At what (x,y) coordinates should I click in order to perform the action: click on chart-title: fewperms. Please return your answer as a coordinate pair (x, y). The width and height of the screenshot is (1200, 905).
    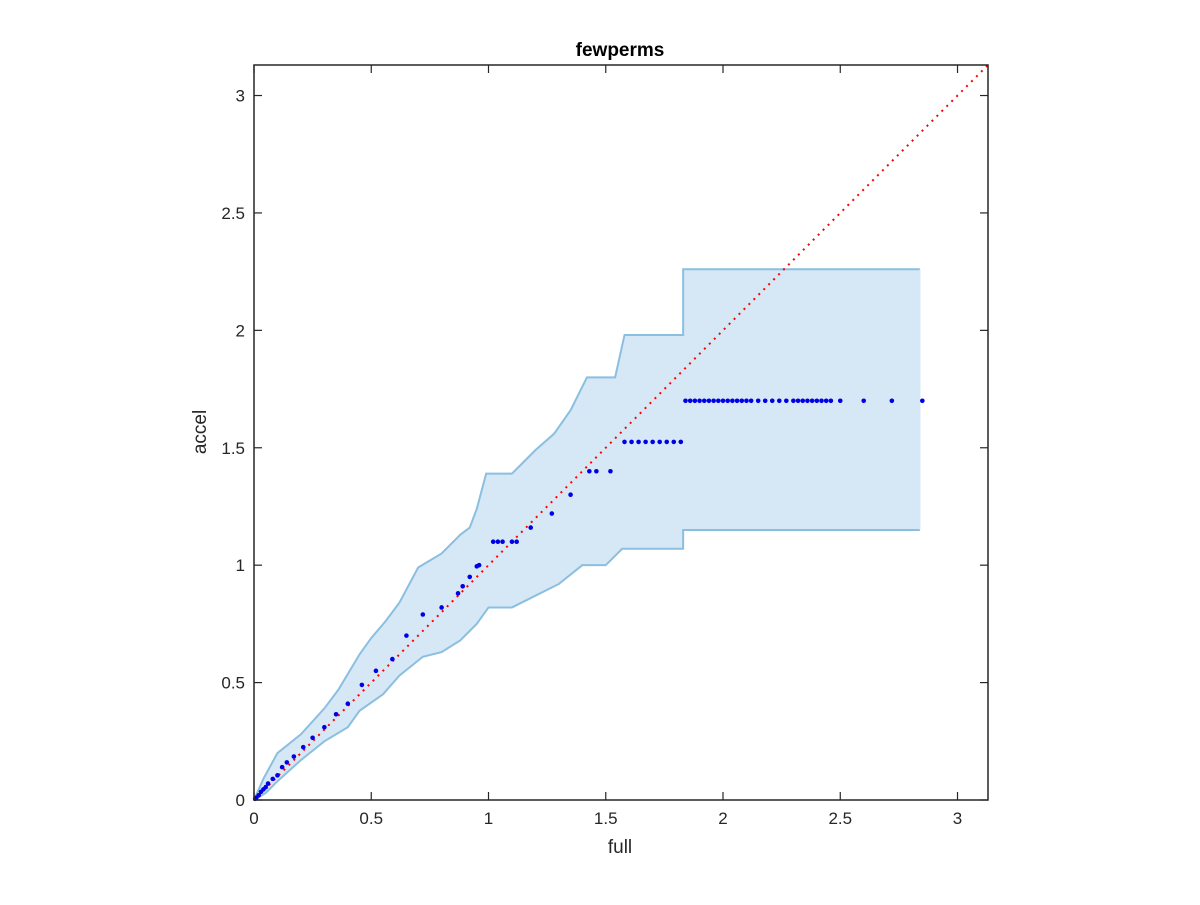
    Looking at the image, I should click on (620, 50).